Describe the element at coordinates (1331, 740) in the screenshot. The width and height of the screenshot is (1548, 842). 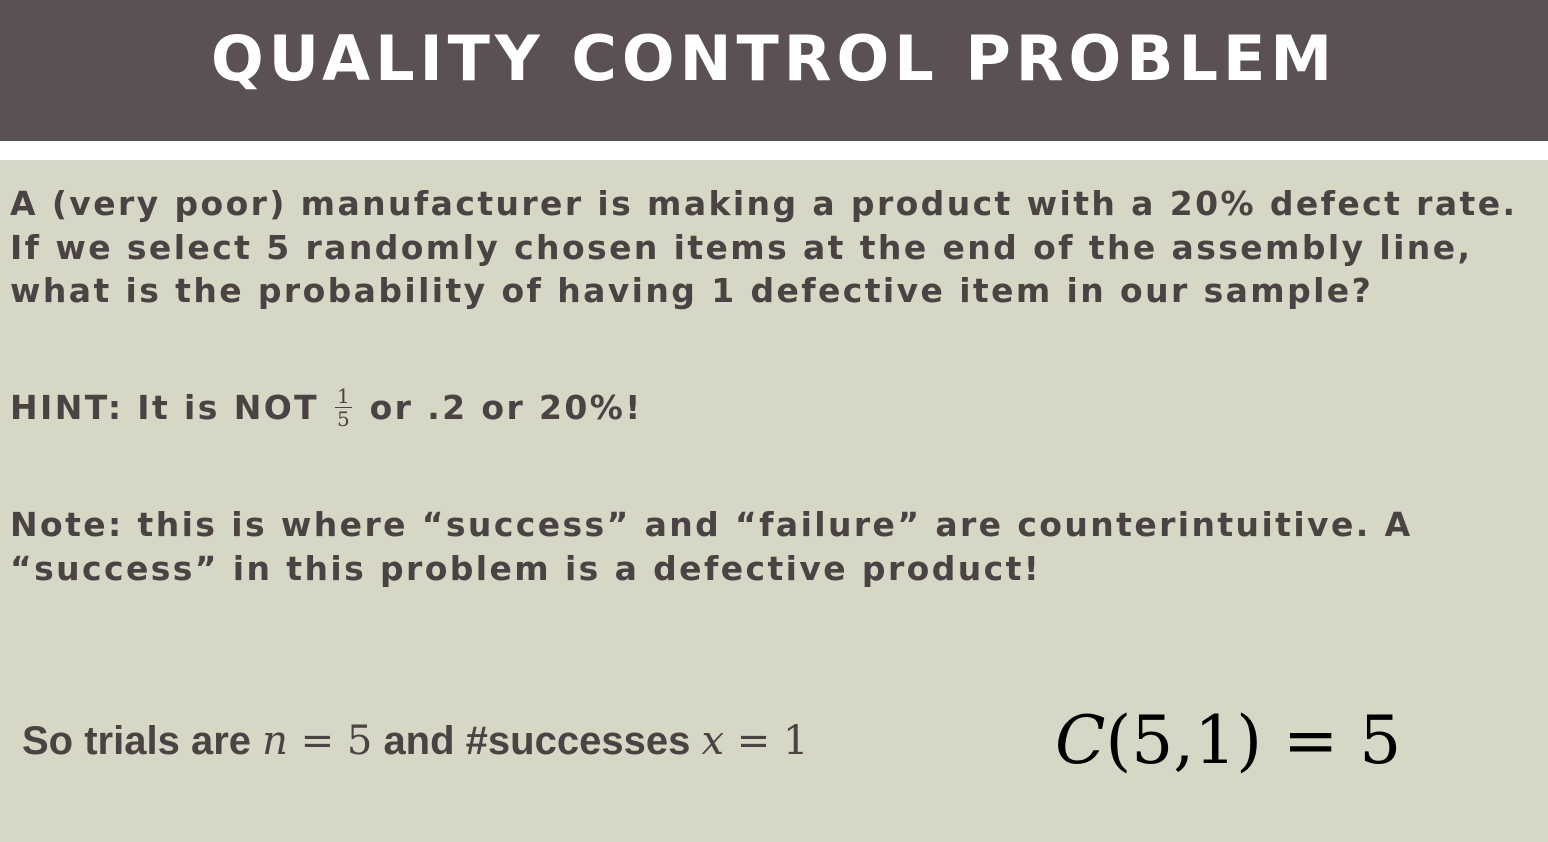
I see `combination-result: = 5` at that location.